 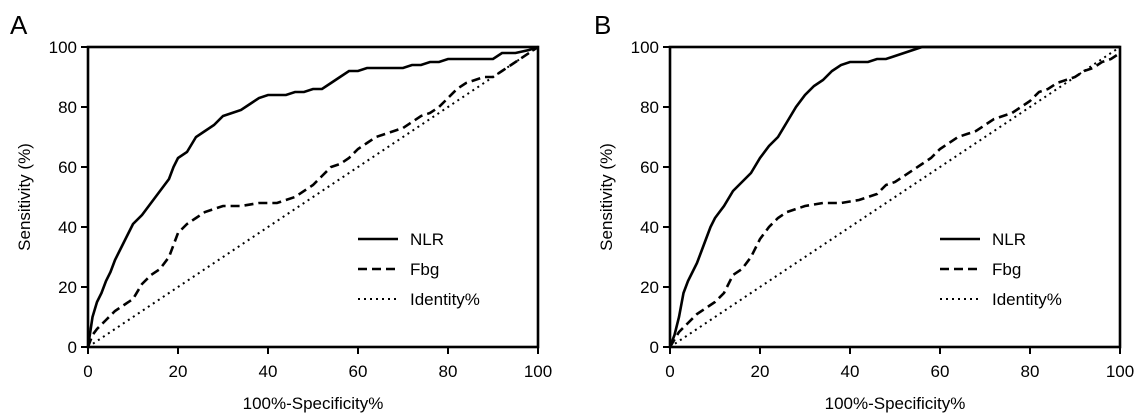 What do you see at coordinates (602, 25) in the screenshot?
I see `panel-label: B` at bounding box center [602, 25].